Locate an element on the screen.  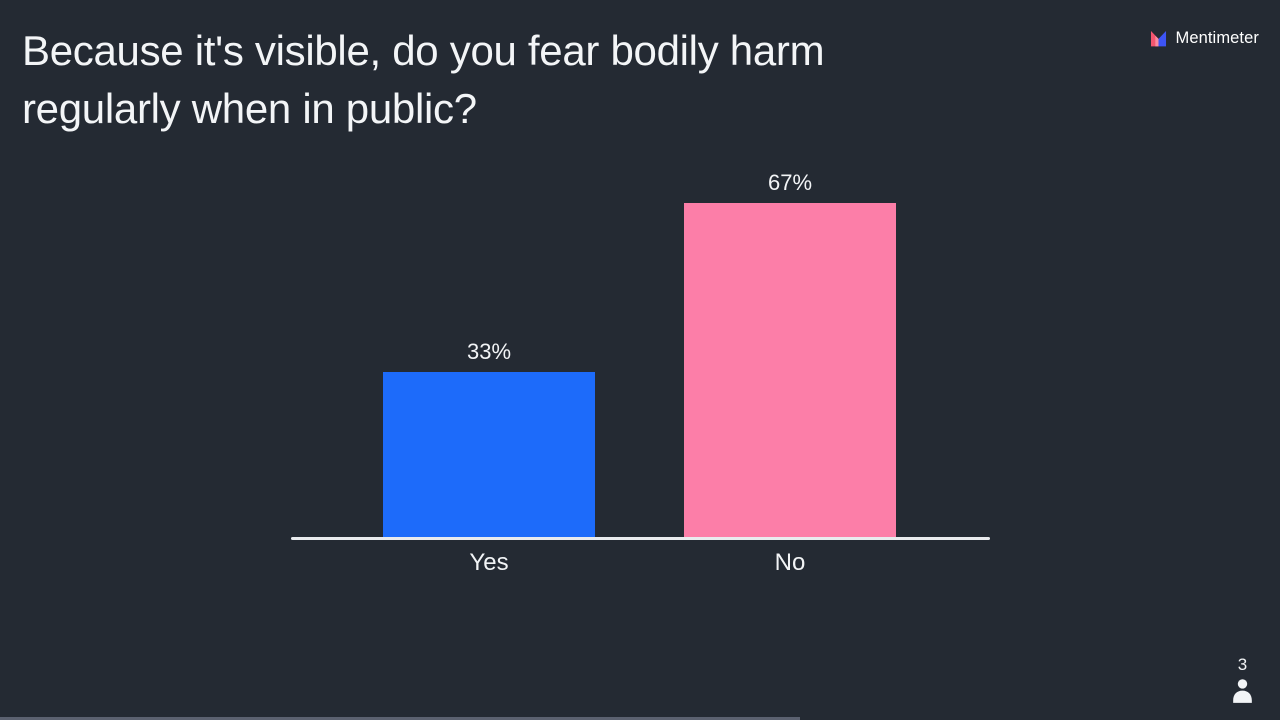
mentimeter-logo: Mentimeter is located at coordinates (1204, 38).